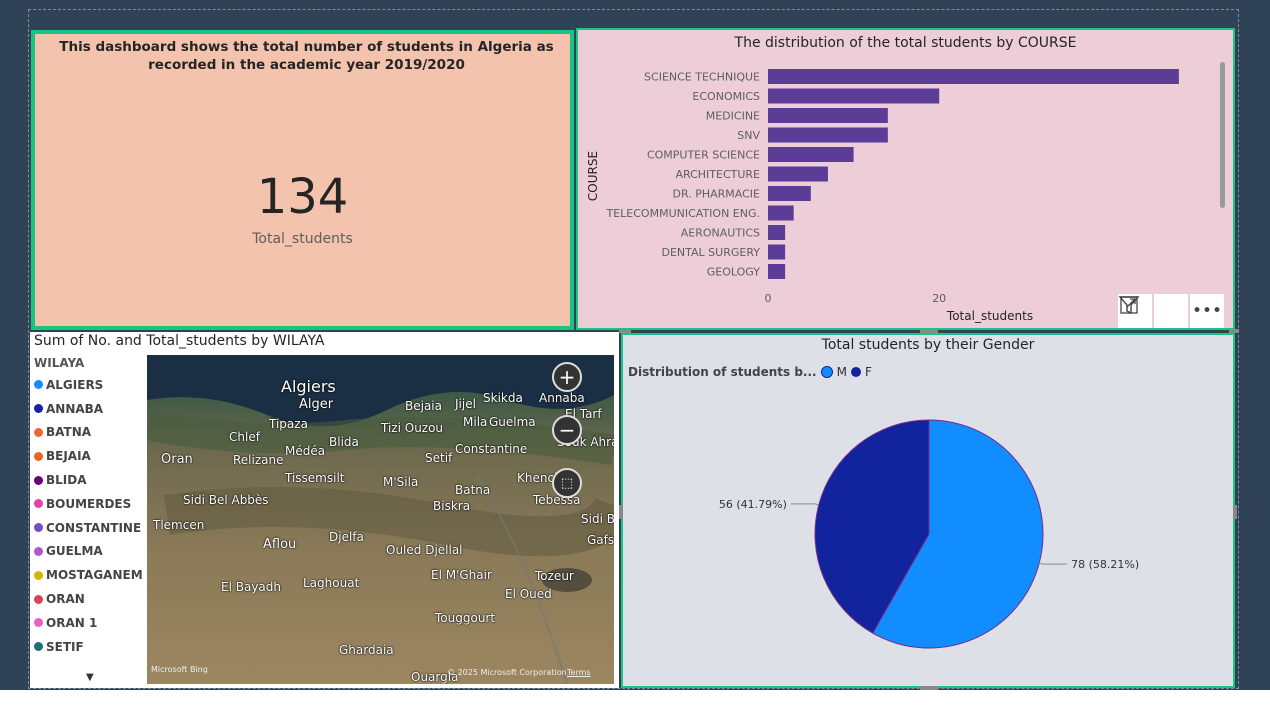 The width and height of the screenshot is (1270, 708). What do you see at coordinates (989, 316) in the screenshot?
I see `x-axis-label: Total_students` at bounding box center [989, 316].